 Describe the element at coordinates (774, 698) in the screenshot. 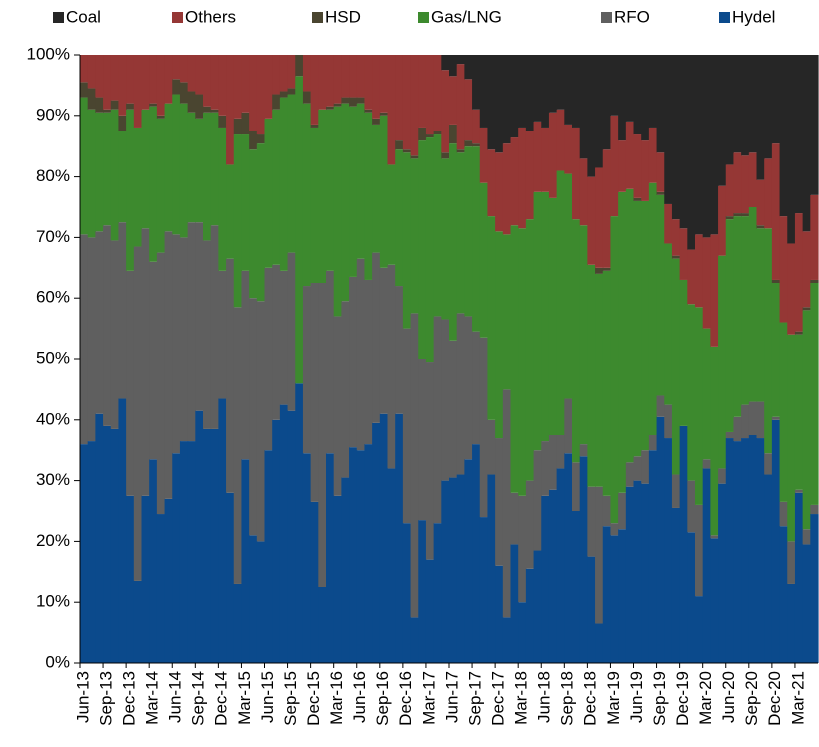

I see `x-tick-label: Dec-20` at that location.